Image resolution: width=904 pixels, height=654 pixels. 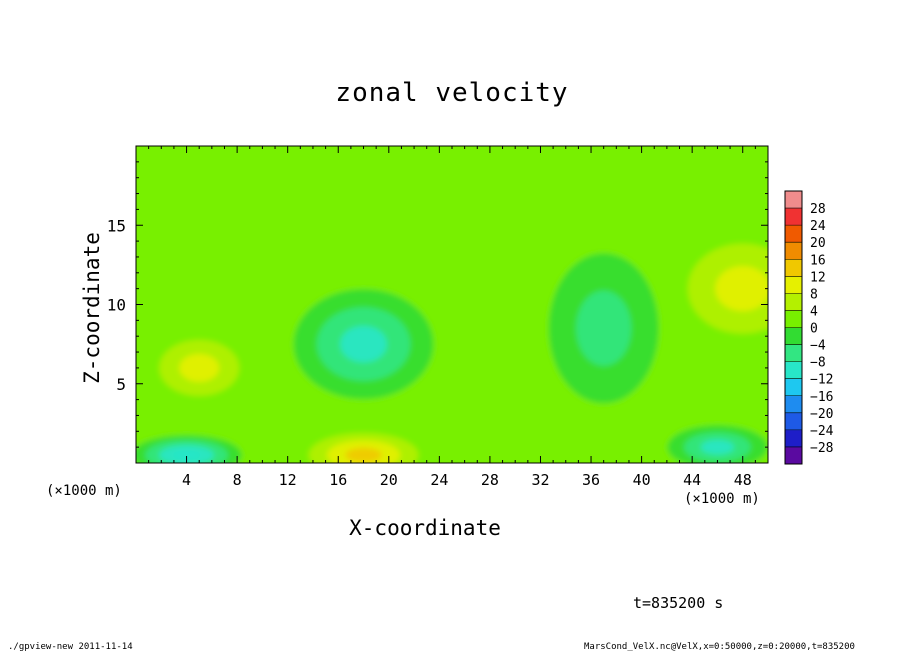 I want to click on time-annotation: t=835200 s, so click(x=678, y=603).